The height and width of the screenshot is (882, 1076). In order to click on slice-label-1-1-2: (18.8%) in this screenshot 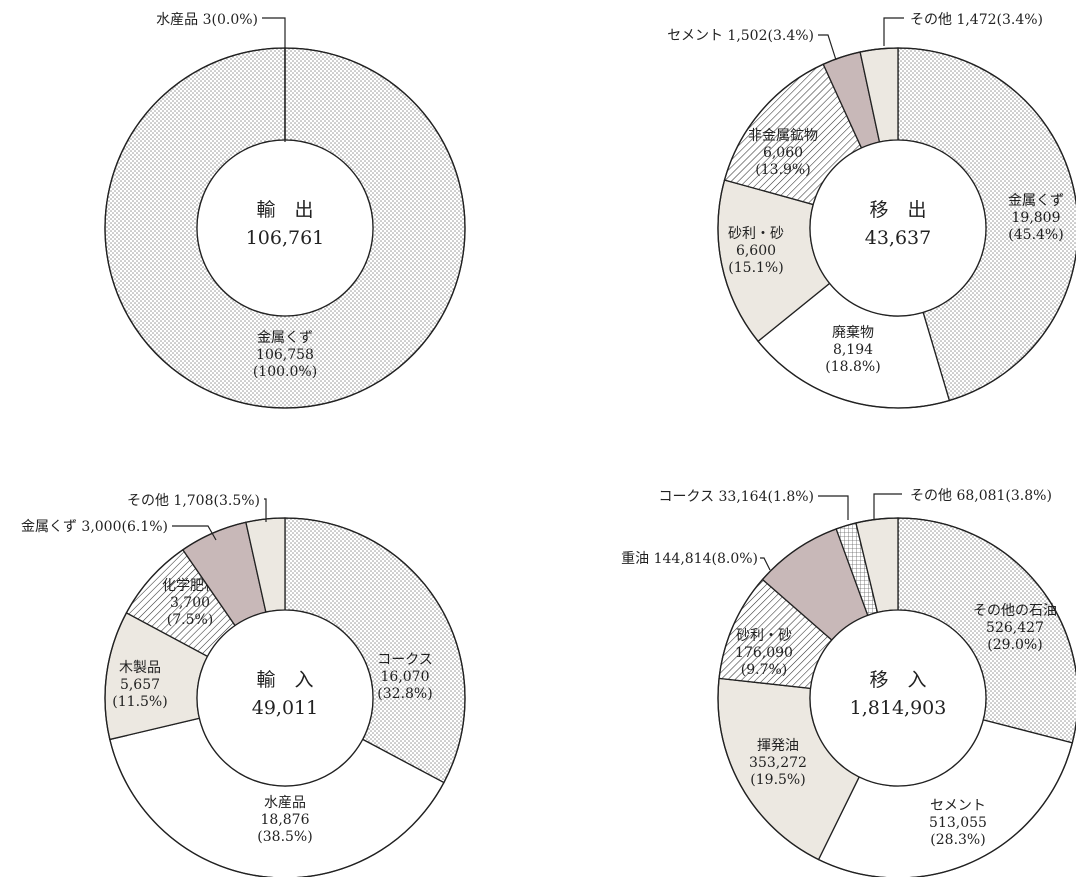, I will do `click(852, 367)`.